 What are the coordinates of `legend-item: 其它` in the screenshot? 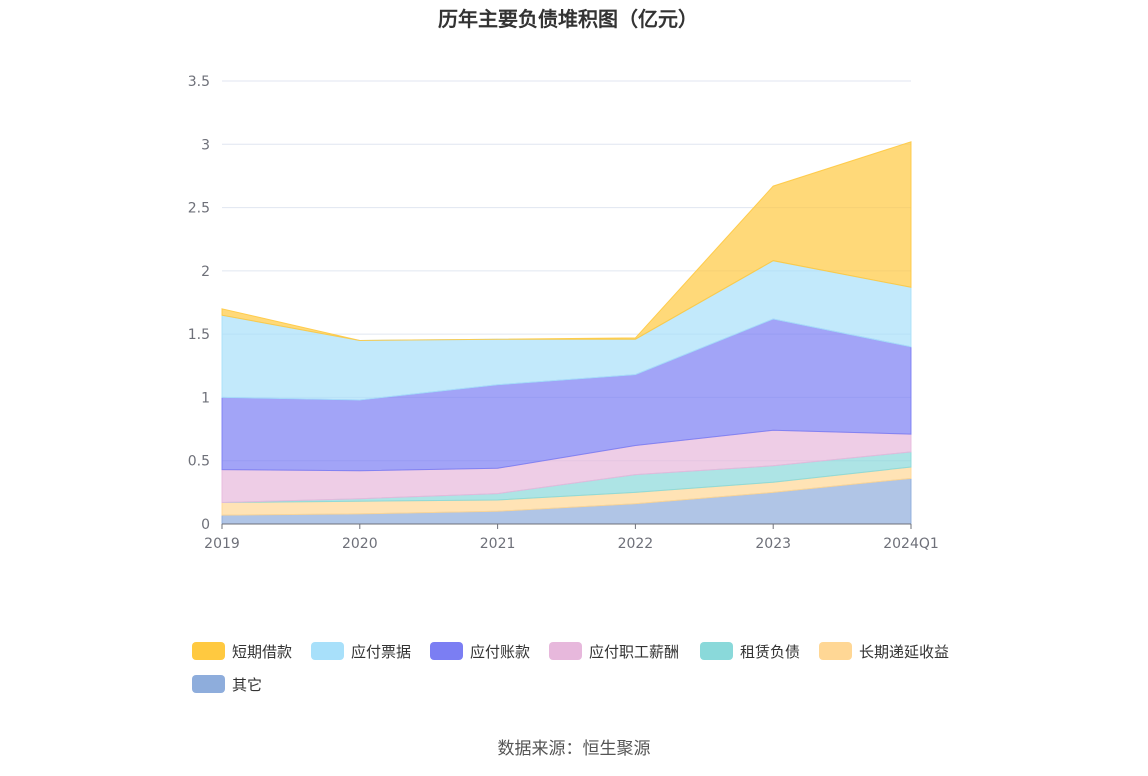 It's located at (227, 684).